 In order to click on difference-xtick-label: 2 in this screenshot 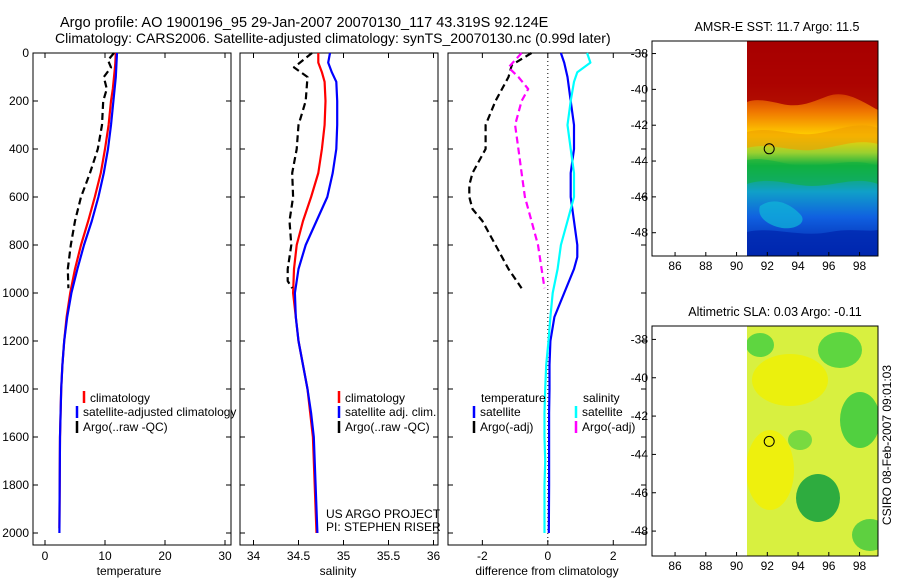, I will do `click(613, 556)`.